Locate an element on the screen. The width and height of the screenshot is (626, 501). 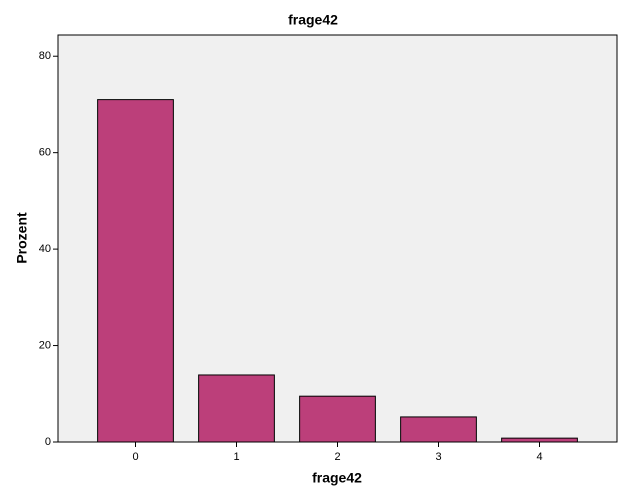
y-tick-label: 60 is located at coordinates (45, 153).